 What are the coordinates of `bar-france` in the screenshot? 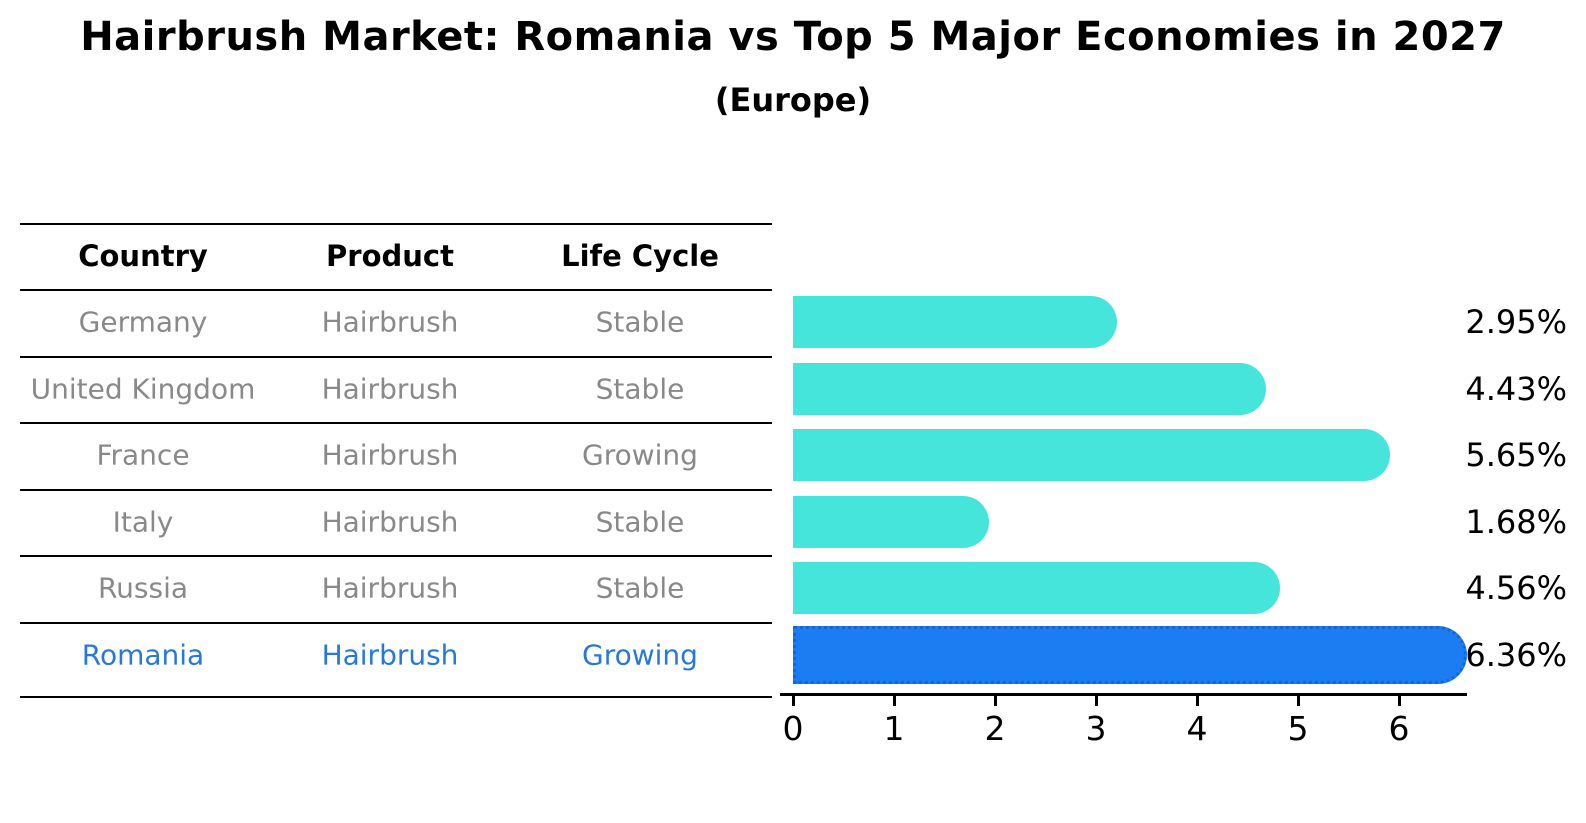 It's located at (1091, 455).